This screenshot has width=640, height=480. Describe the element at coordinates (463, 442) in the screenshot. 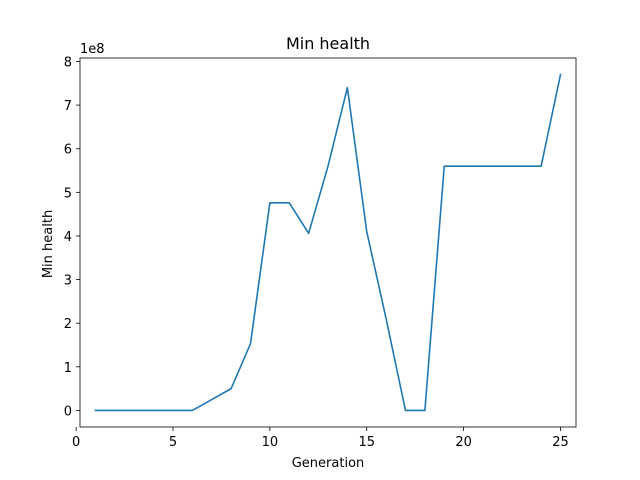

I see `x-tick-label: 20` at that location.